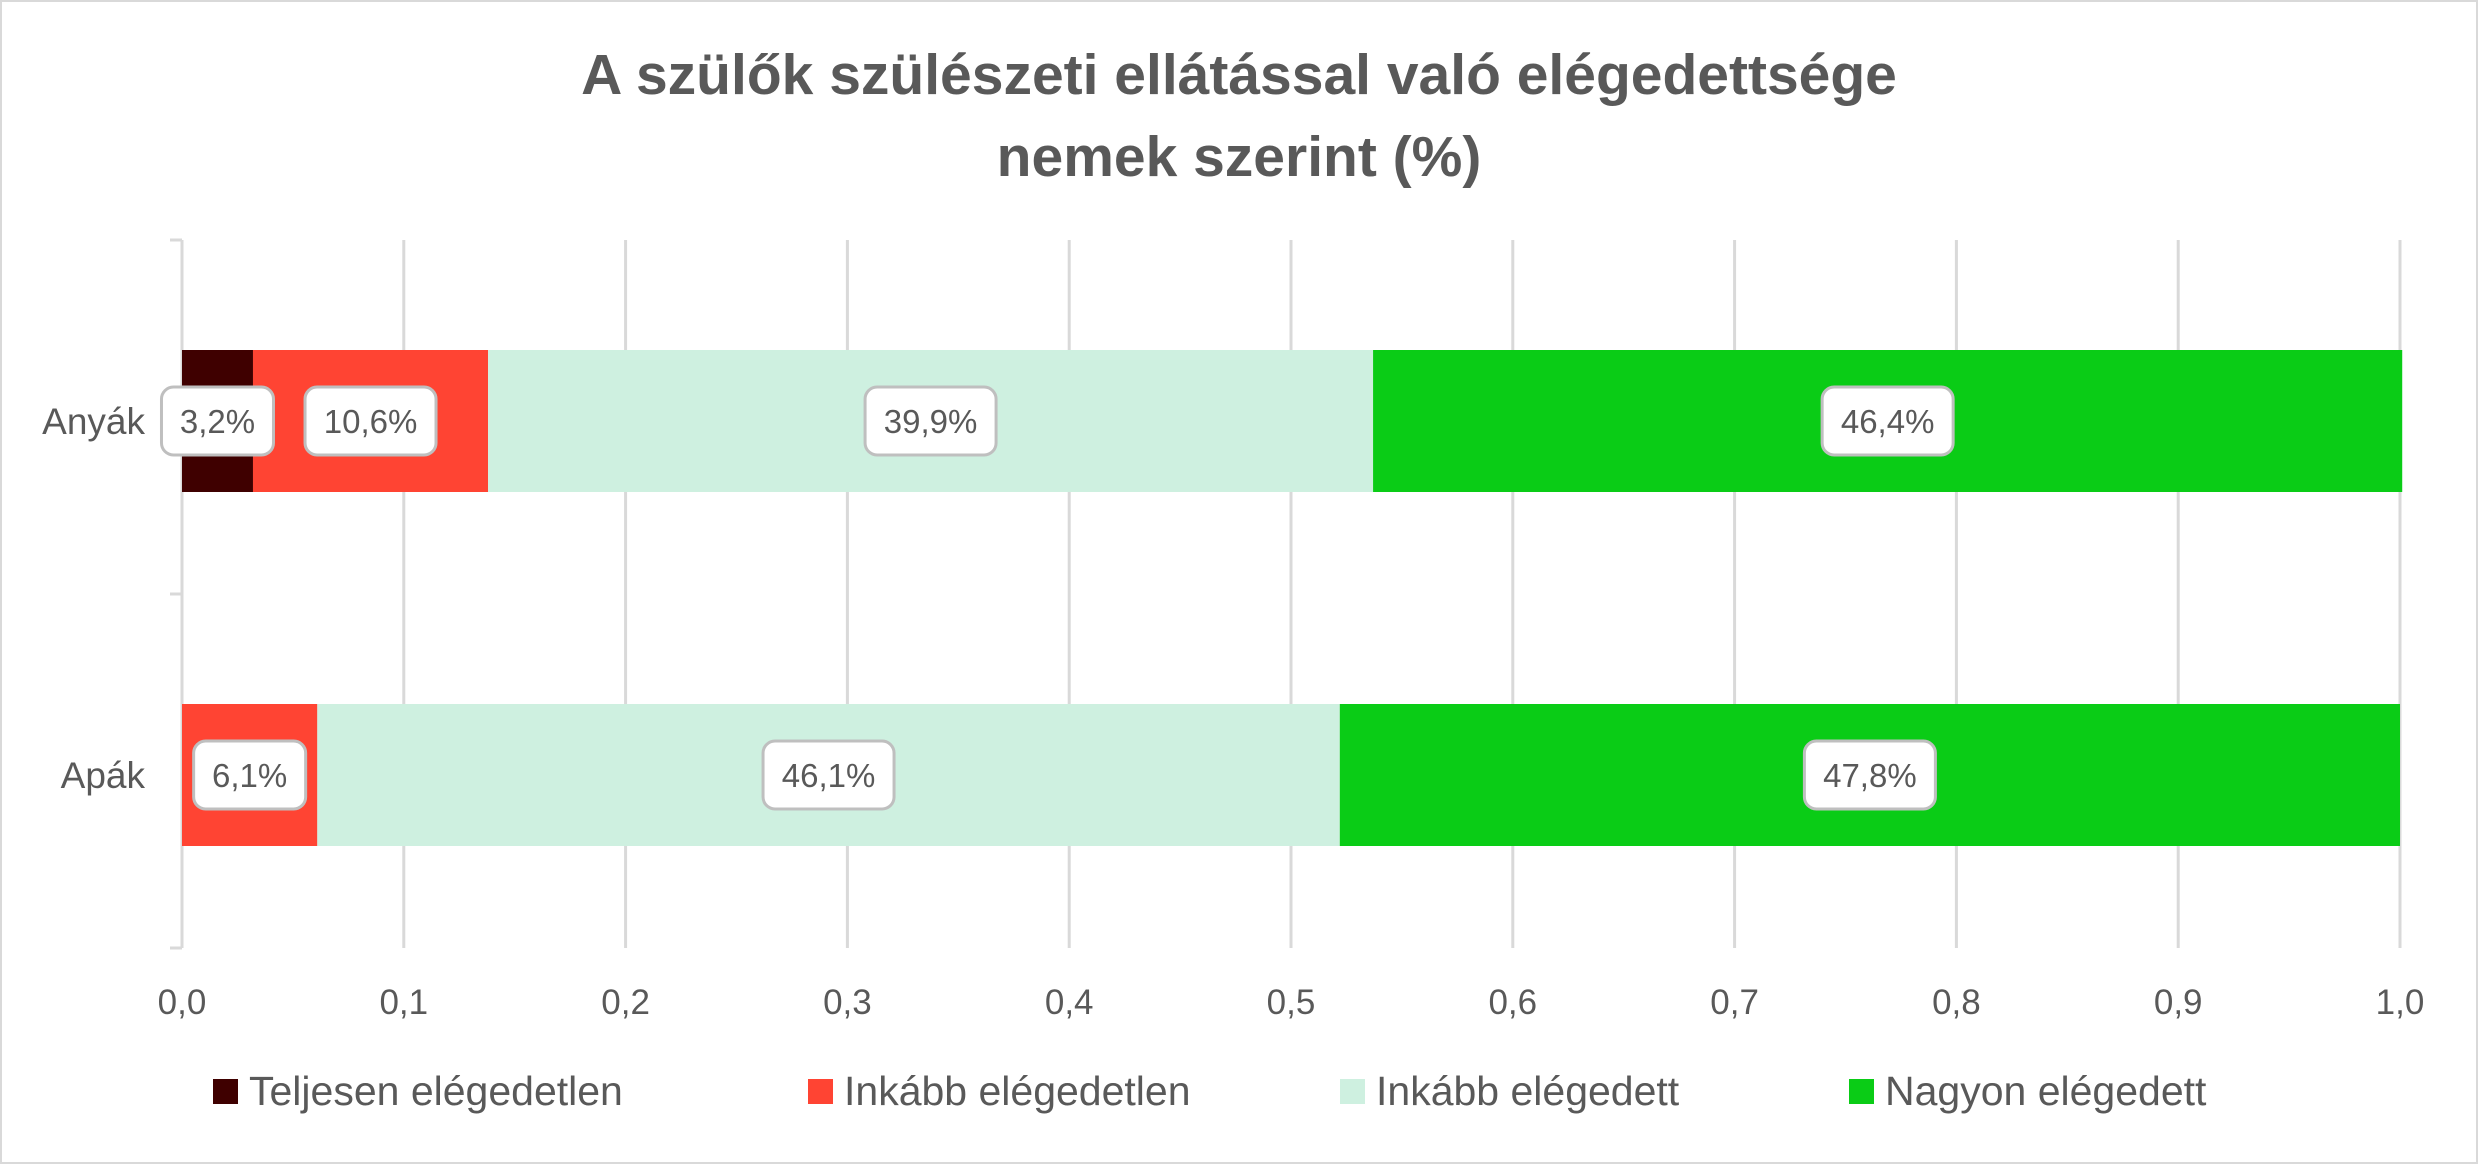 The image size is (2478, 1164). Describe the element at coordinates (625, 1002) in the screenshot. I see `x-tick-label: 0,2` at that location.